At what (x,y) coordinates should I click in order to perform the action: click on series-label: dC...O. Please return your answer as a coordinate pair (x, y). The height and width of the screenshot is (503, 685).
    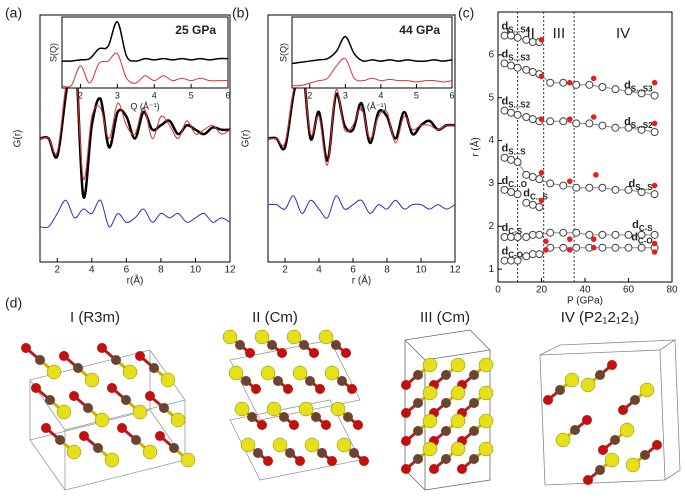
    Looking at the image, I should click on (514, 182).